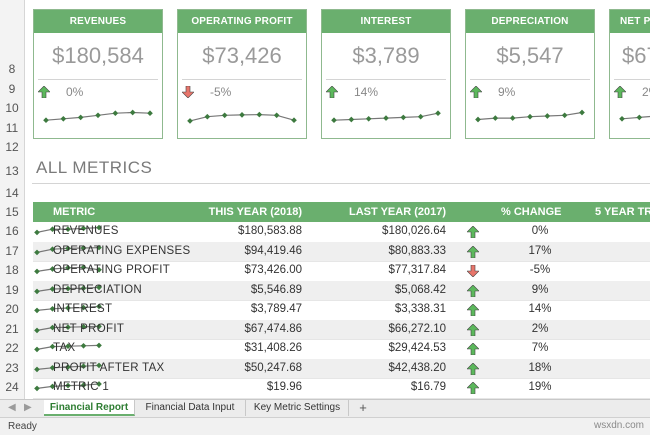 The width and height of the screenshot is (650, 435). I want to click on row-number: 11, so click(12, 128).